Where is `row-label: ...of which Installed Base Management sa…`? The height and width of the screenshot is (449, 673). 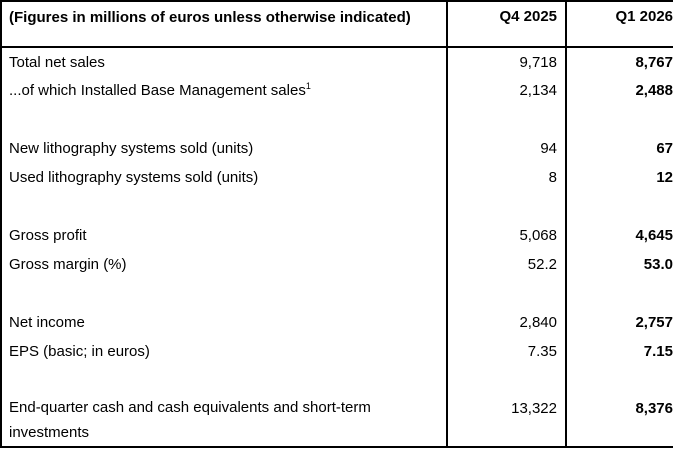 row-label: ...of which Installed Base Management sa… is located at coordinates (224, 90).